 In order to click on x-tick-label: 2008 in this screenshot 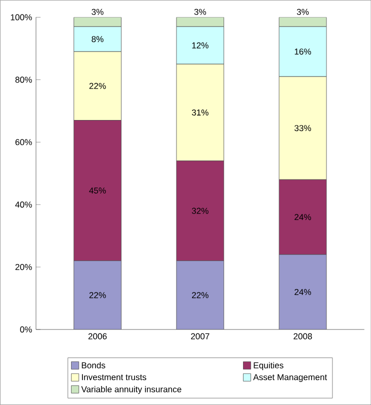, I will do `click(303, 336)`.